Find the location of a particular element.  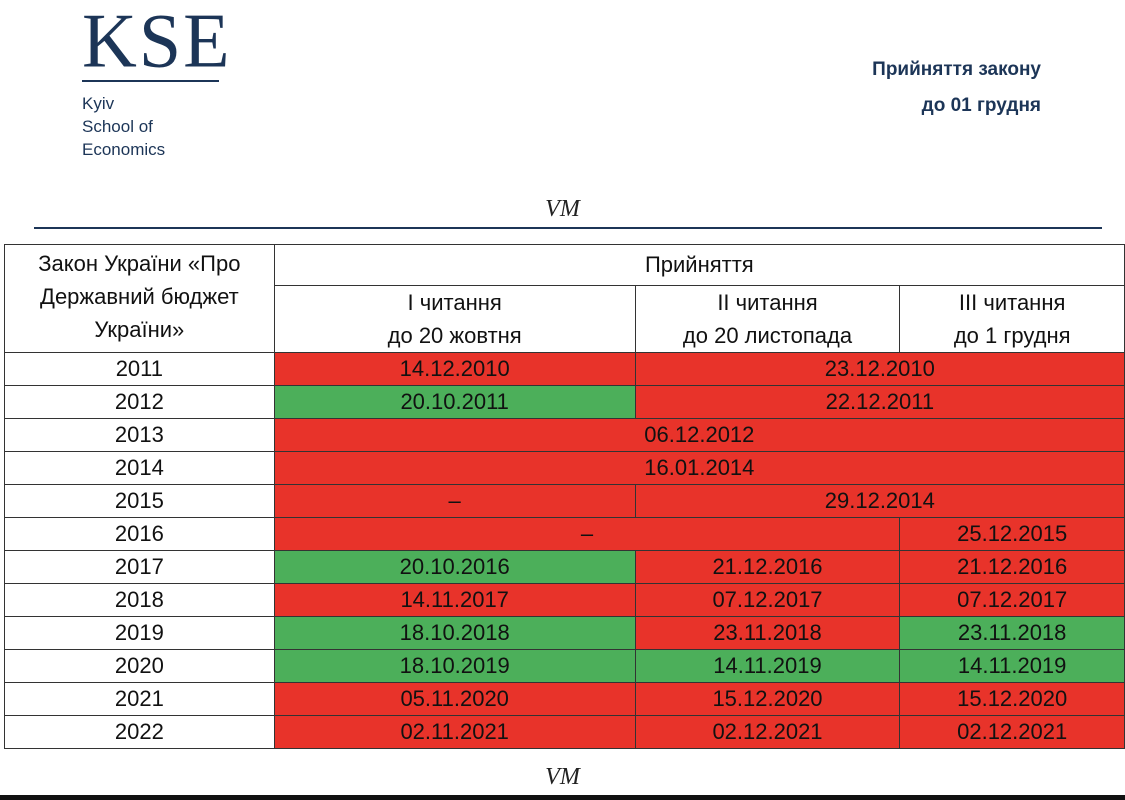

page-heading-line1: Прийняття закону is located at coordinates (956, 69).